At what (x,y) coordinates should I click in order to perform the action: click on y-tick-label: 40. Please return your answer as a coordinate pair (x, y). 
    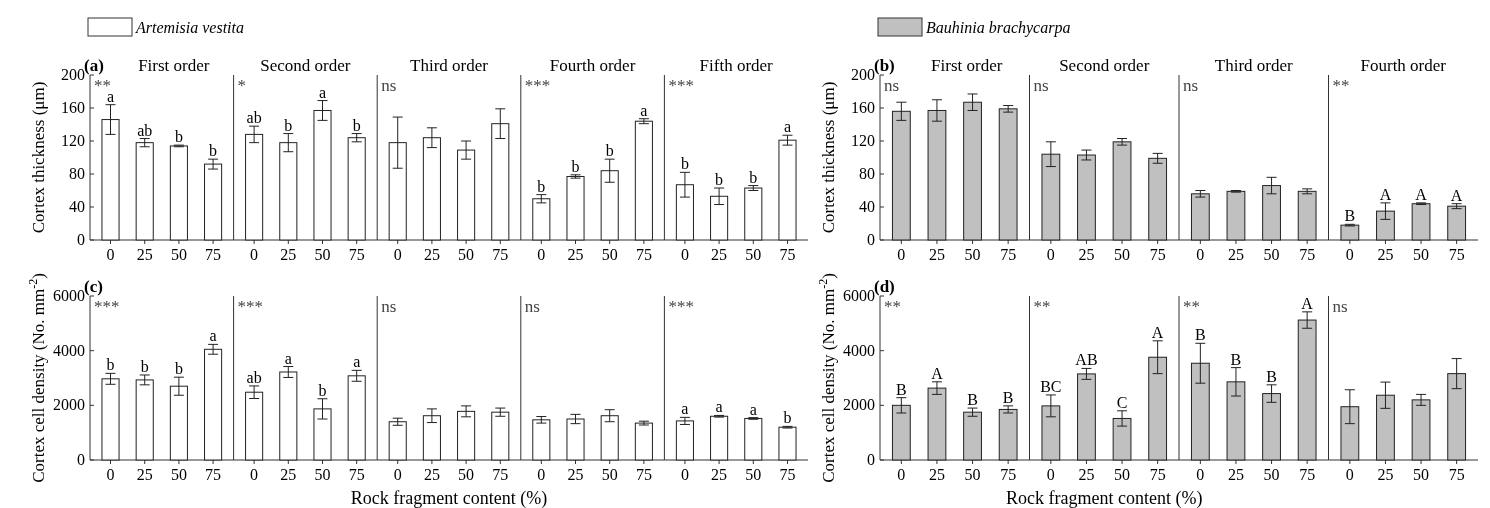
    Looking at the image, I should click on (867, 206).